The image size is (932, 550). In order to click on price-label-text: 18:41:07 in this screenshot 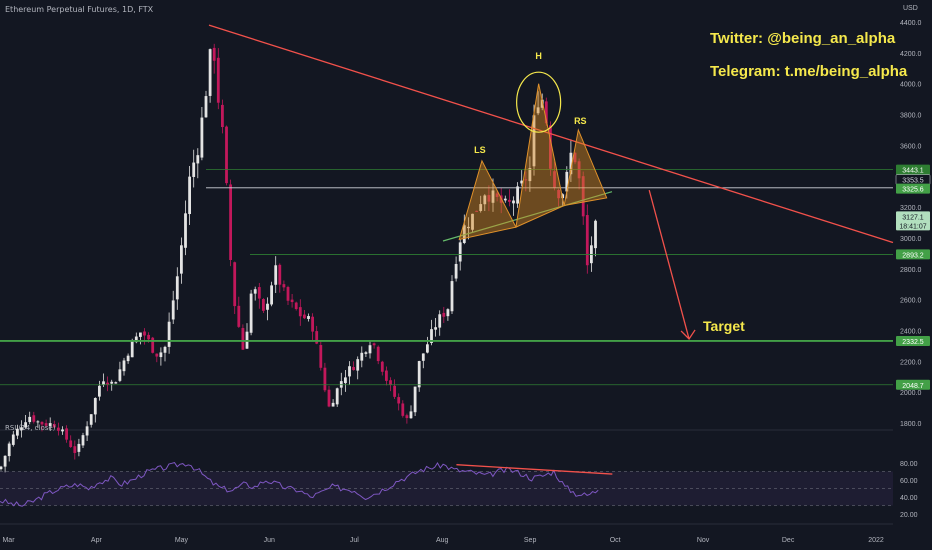, I will do `click(912, 226)`.